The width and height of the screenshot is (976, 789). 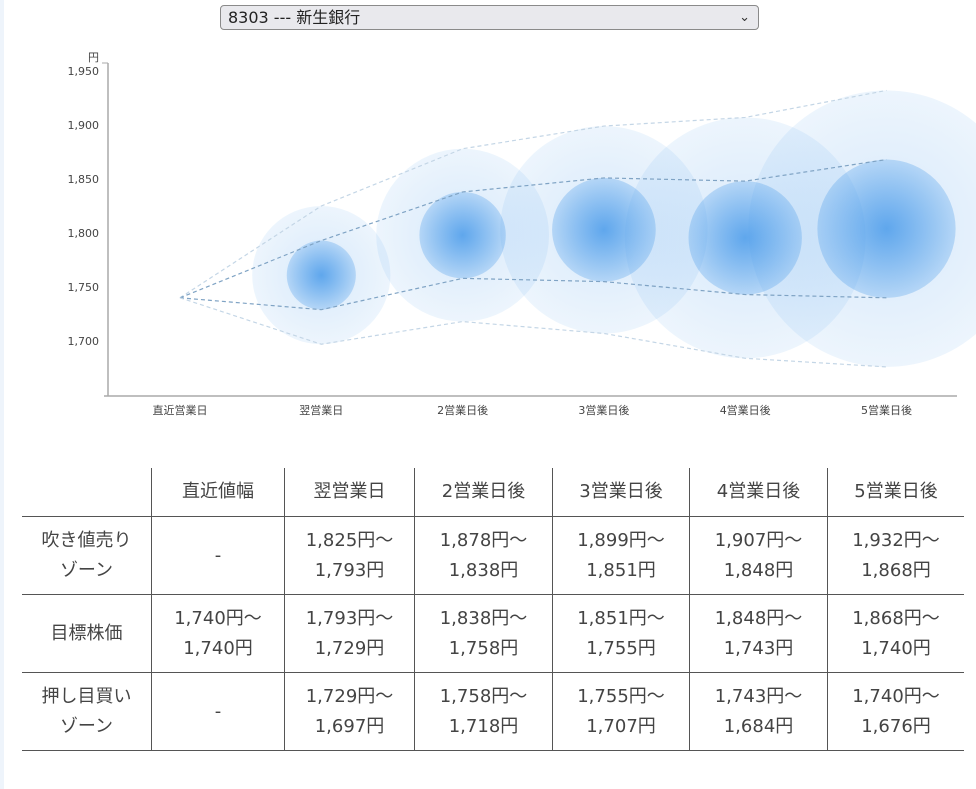 I want to click on y-tick-label: 1,900, so click(x=84, y=125).